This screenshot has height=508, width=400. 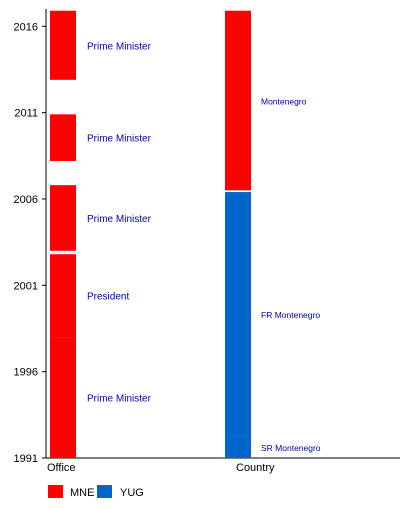 What do you see at coordinates (26, 114) in the screenshot?
I see `y-tick-label: 2011` at bounding box center [26, 114].